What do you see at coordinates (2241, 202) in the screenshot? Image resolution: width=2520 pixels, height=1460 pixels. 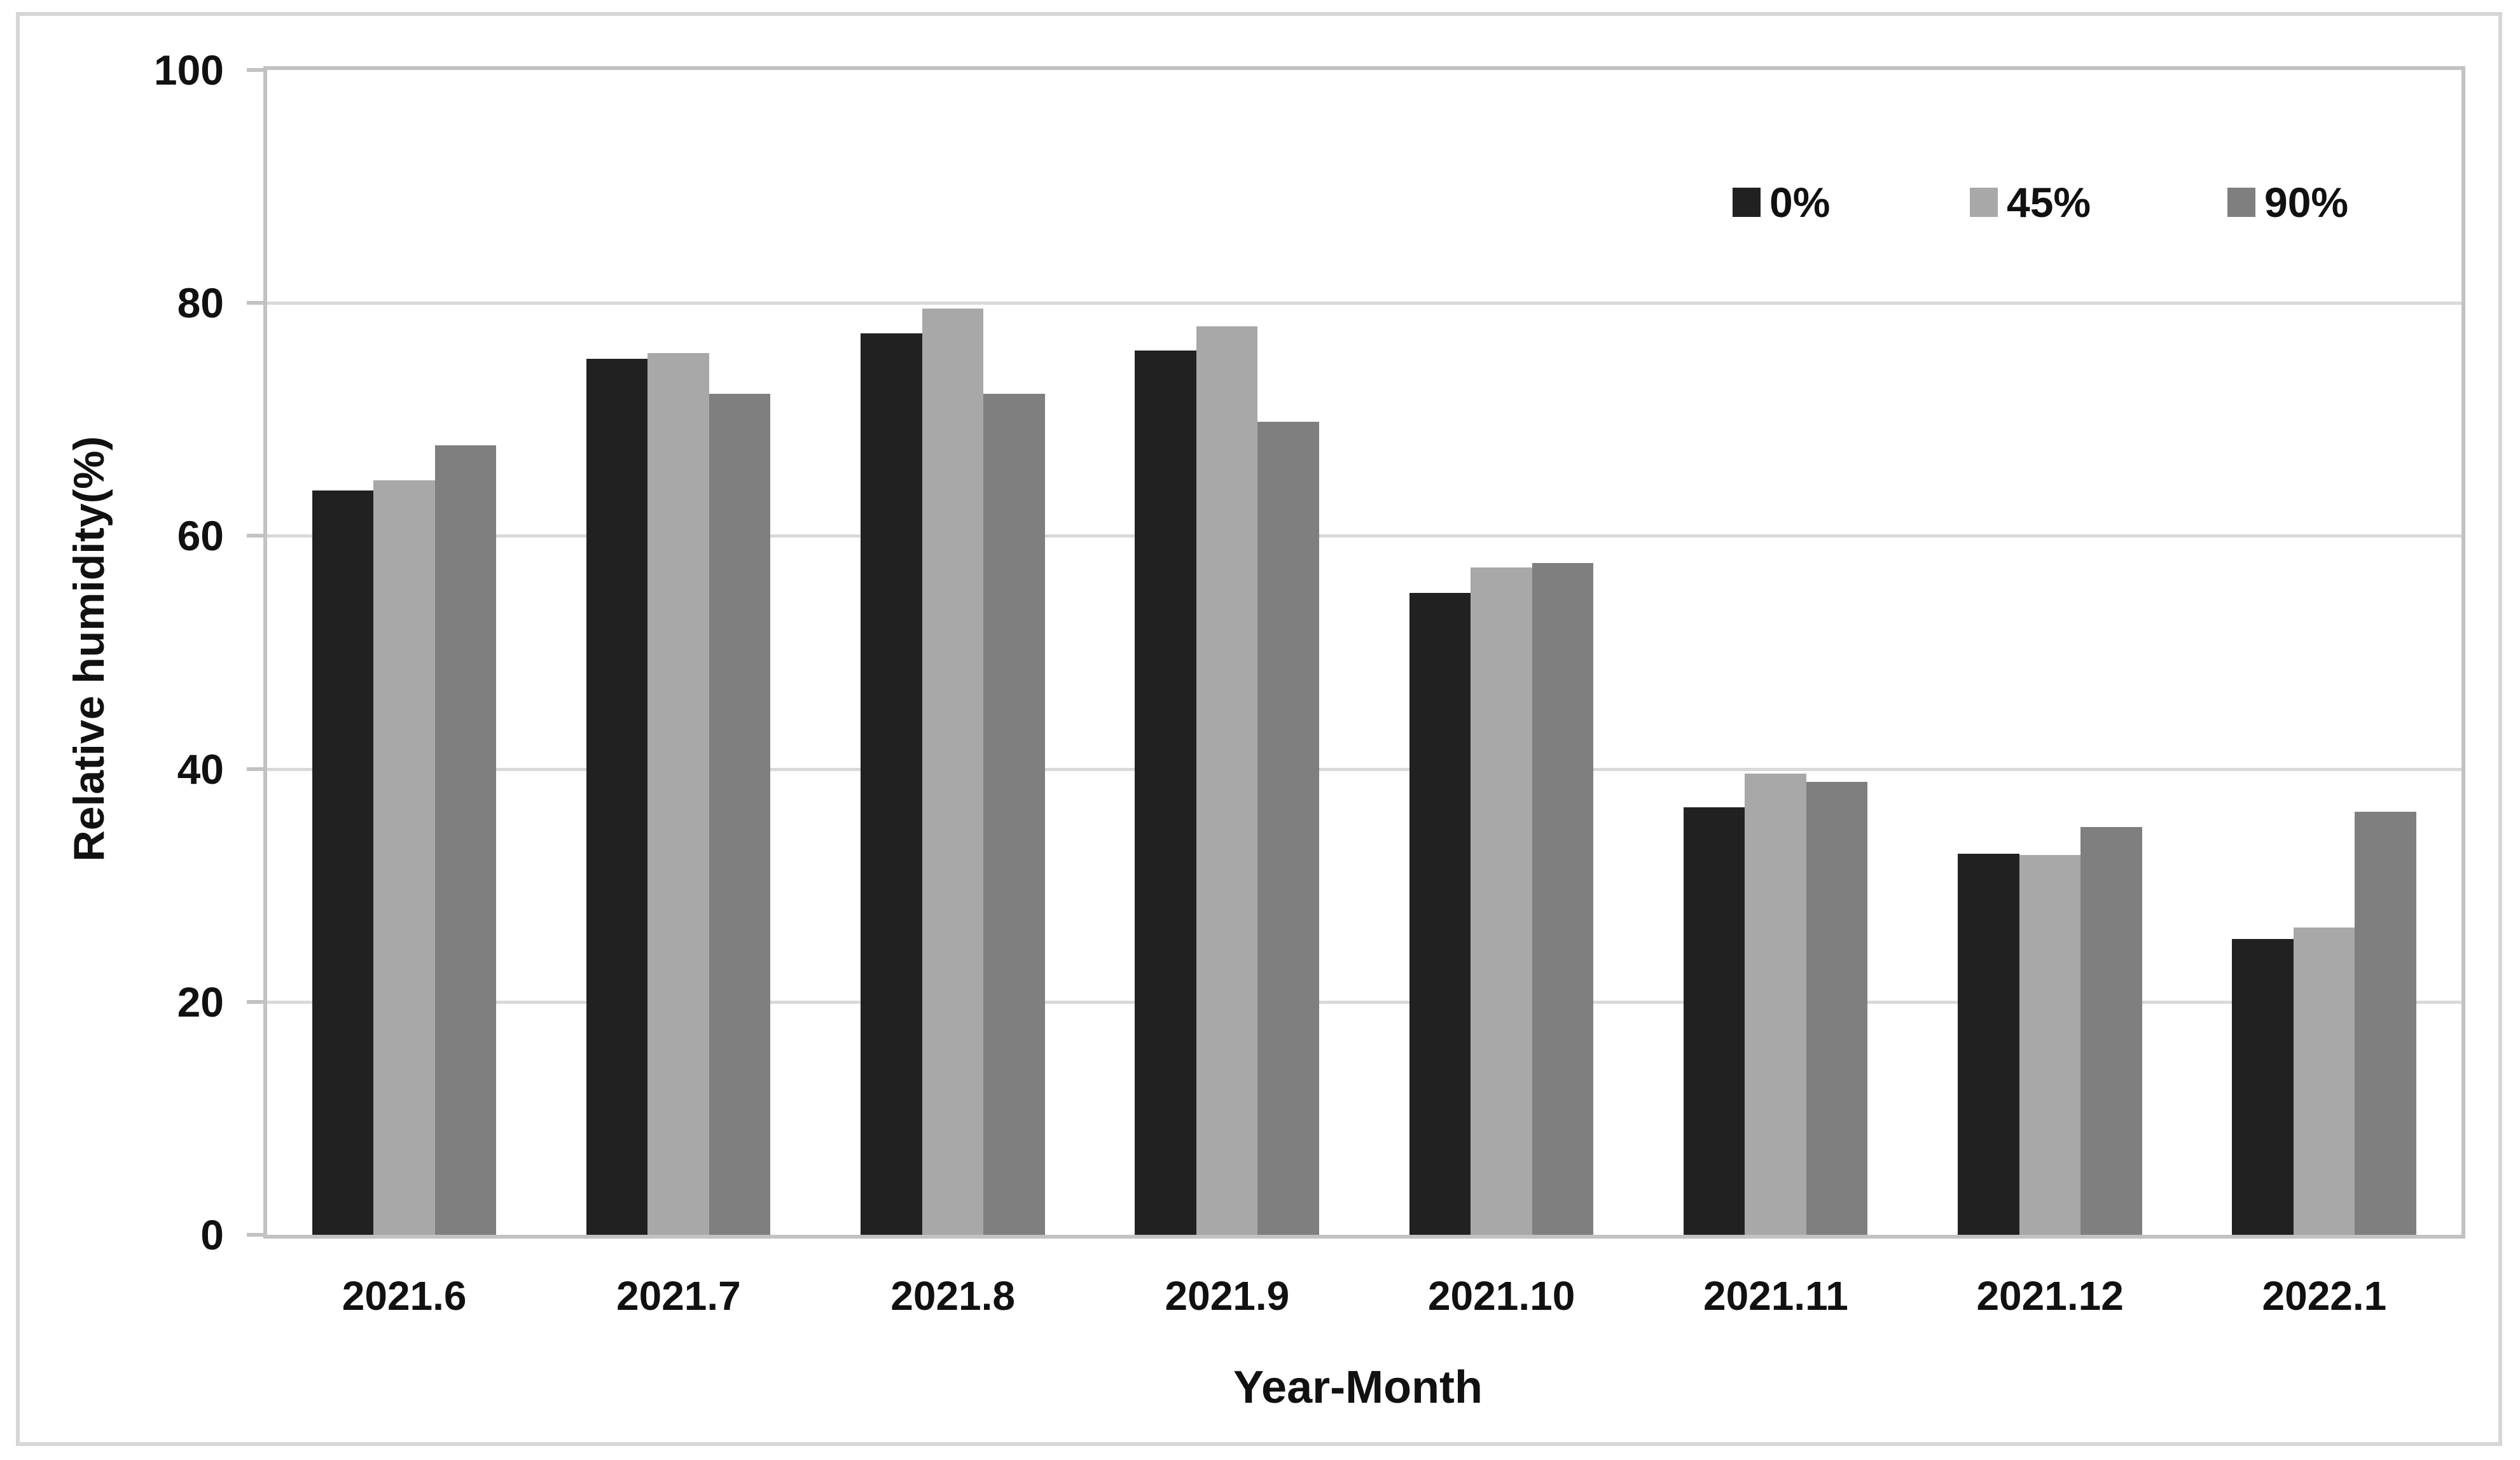 I see `legend-swatch-90%` at bounding box center [2241, 202].